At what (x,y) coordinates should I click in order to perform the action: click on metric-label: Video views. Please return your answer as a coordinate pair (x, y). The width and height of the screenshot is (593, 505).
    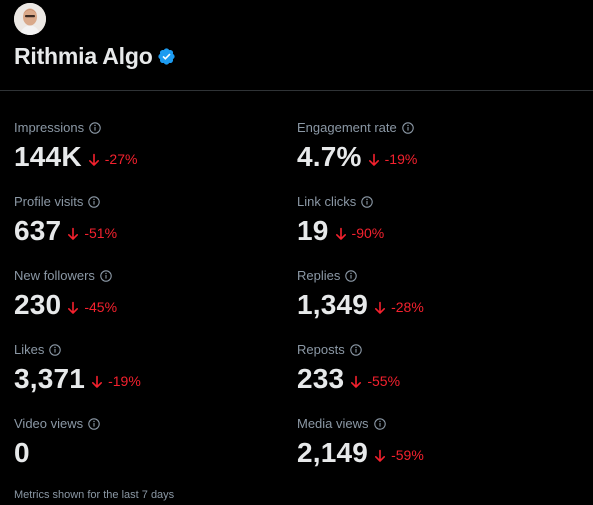
    Looking at the image, I should click on (49, 423).